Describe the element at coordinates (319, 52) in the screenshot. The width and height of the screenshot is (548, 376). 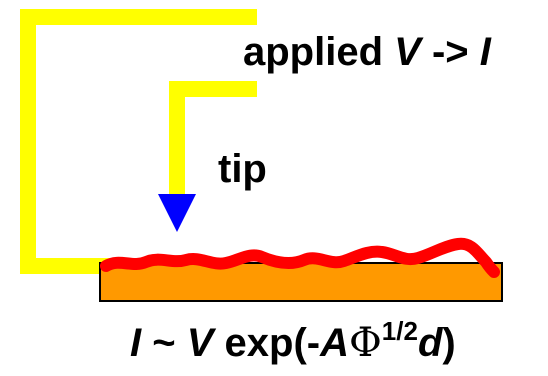
I see `applied-text: applied` at that location.